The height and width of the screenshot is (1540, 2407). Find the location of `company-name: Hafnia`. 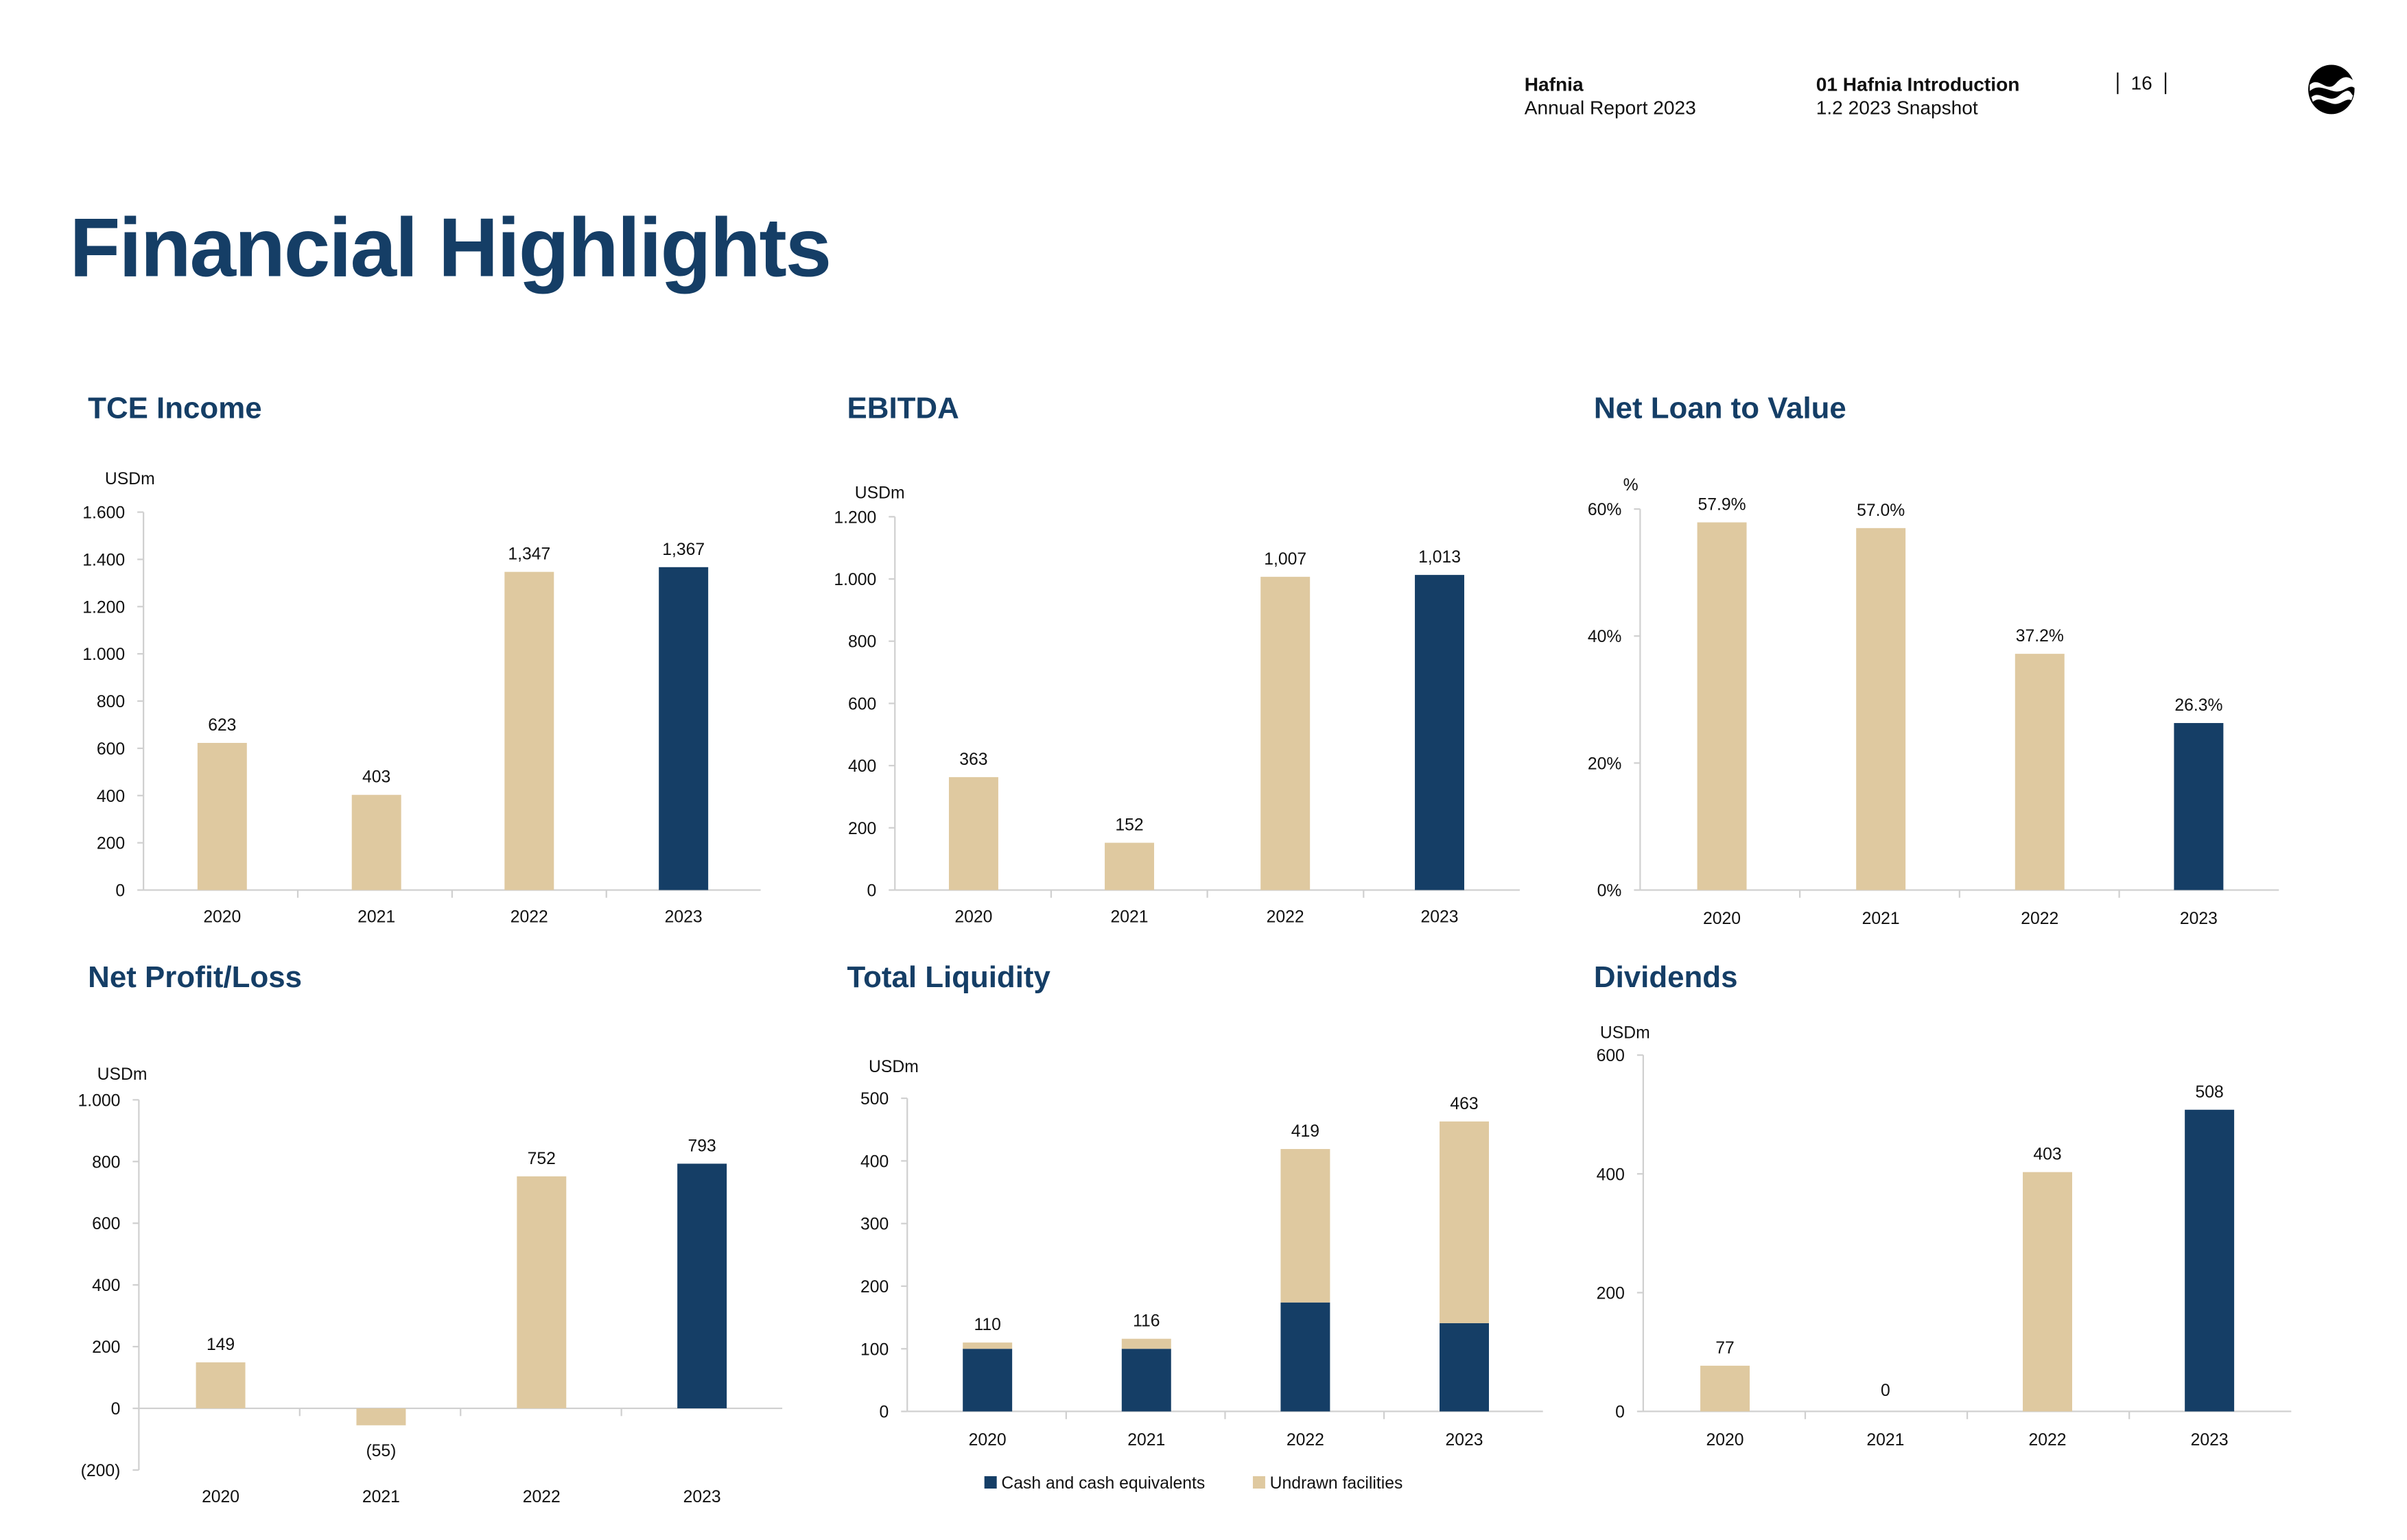

company-name: Hafnia is located at coordinates (1554, 84).